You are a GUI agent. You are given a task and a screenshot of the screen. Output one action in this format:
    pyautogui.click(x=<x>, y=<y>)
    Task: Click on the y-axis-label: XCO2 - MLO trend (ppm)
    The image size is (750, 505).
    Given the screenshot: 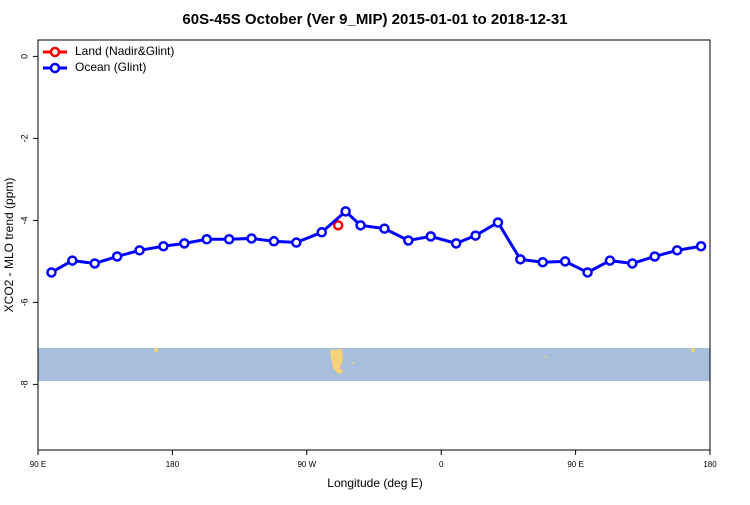 What is the action you would take?
    pyautogui.click(x=9, y=245)
    